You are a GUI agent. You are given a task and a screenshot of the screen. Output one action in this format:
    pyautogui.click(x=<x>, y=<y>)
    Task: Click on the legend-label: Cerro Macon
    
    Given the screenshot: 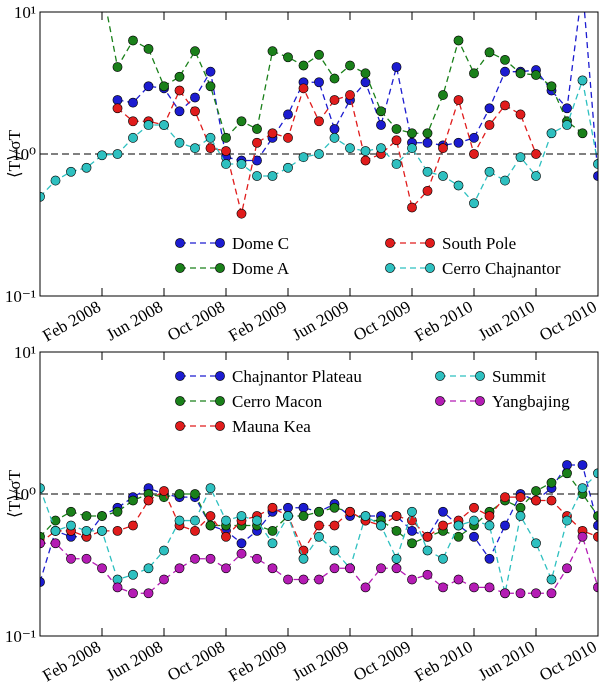 What is the action you would take?
    pyautogui.click(x=277, y=401)
    